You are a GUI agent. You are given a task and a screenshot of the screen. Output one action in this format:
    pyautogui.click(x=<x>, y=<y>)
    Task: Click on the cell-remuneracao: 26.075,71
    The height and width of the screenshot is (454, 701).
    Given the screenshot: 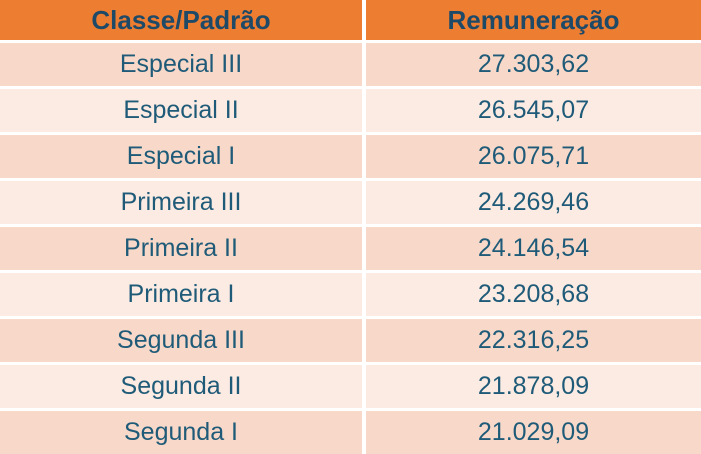 What is the action you would take?
    pyautogui.click(x=533, y=156)
    